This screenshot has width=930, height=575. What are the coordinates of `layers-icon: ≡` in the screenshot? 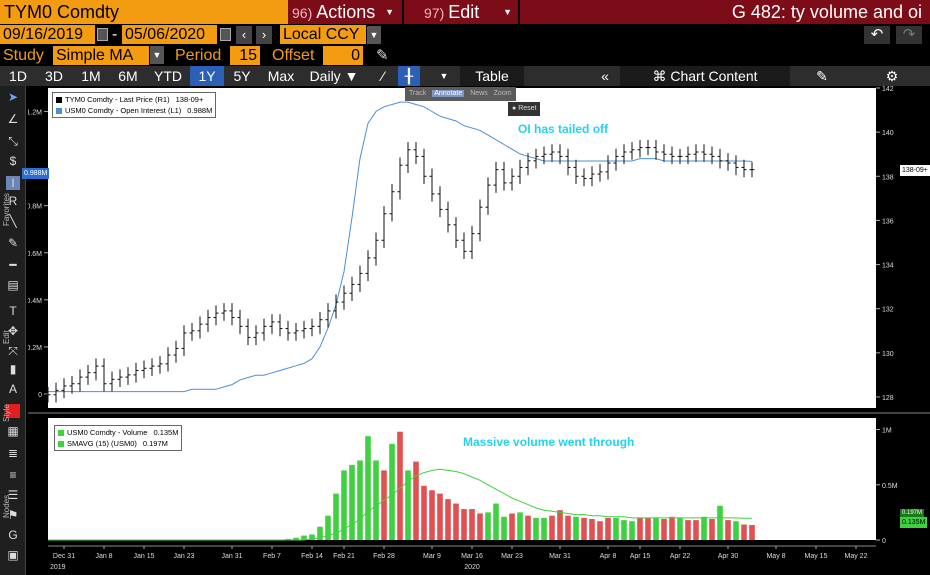 It's located at (13, 475).